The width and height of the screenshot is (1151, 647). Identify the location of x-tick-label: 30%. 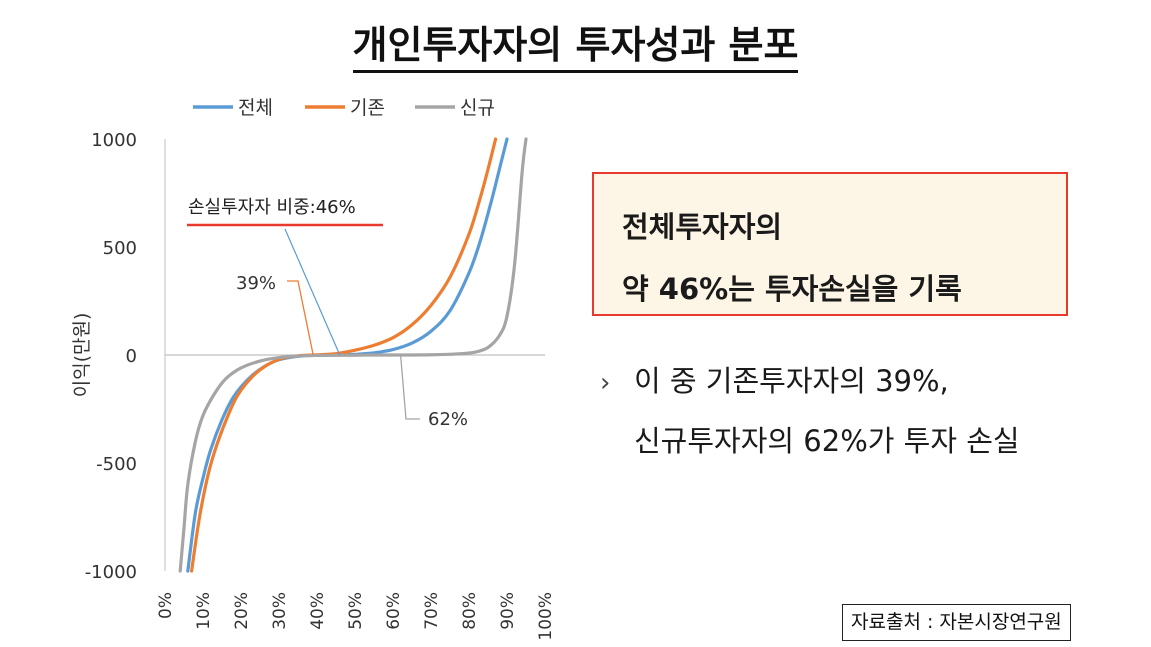
(280, 611).